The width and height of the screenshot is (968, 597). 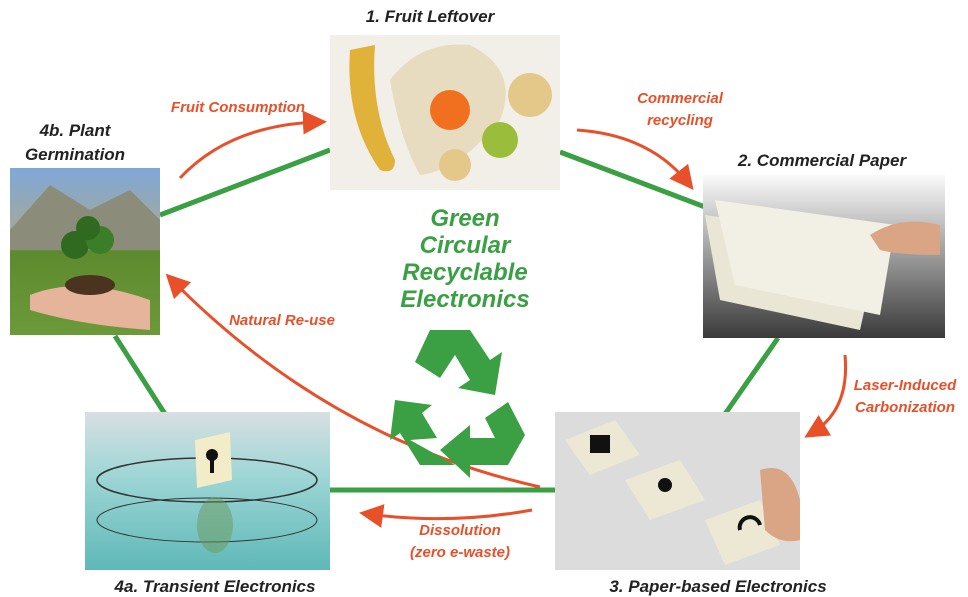 I want to click on edge-label: recycling, so click(x=680, y=120).